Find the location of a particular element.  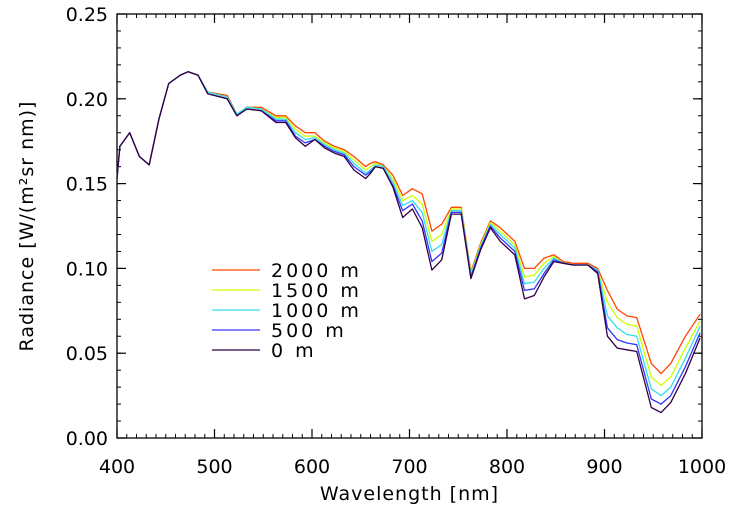

x-tick-label: 700 is located at coordinates (409, 467).